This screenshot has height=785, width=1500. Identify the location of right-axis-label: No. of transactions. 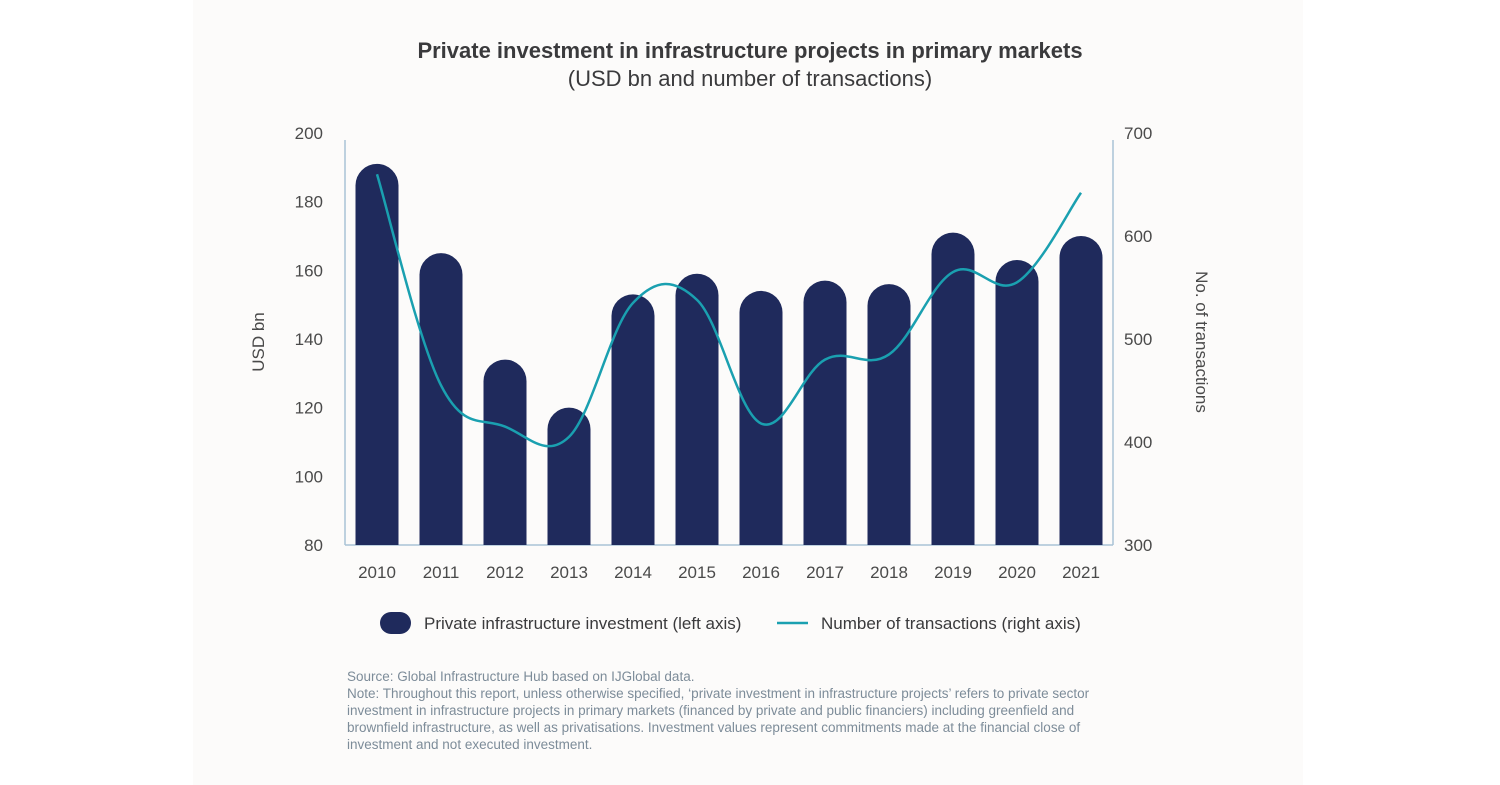
(1201, 342).